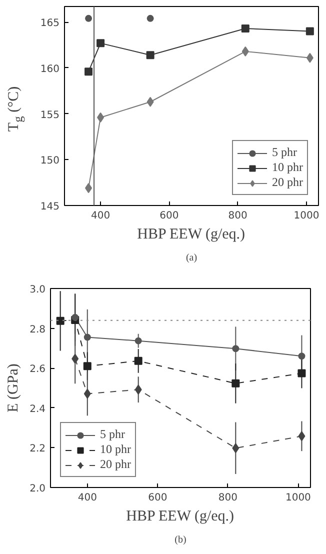 The height and width of the screenshot is (554, 326). I want to click on y-tick-label: 2.2, so click(38, 449).